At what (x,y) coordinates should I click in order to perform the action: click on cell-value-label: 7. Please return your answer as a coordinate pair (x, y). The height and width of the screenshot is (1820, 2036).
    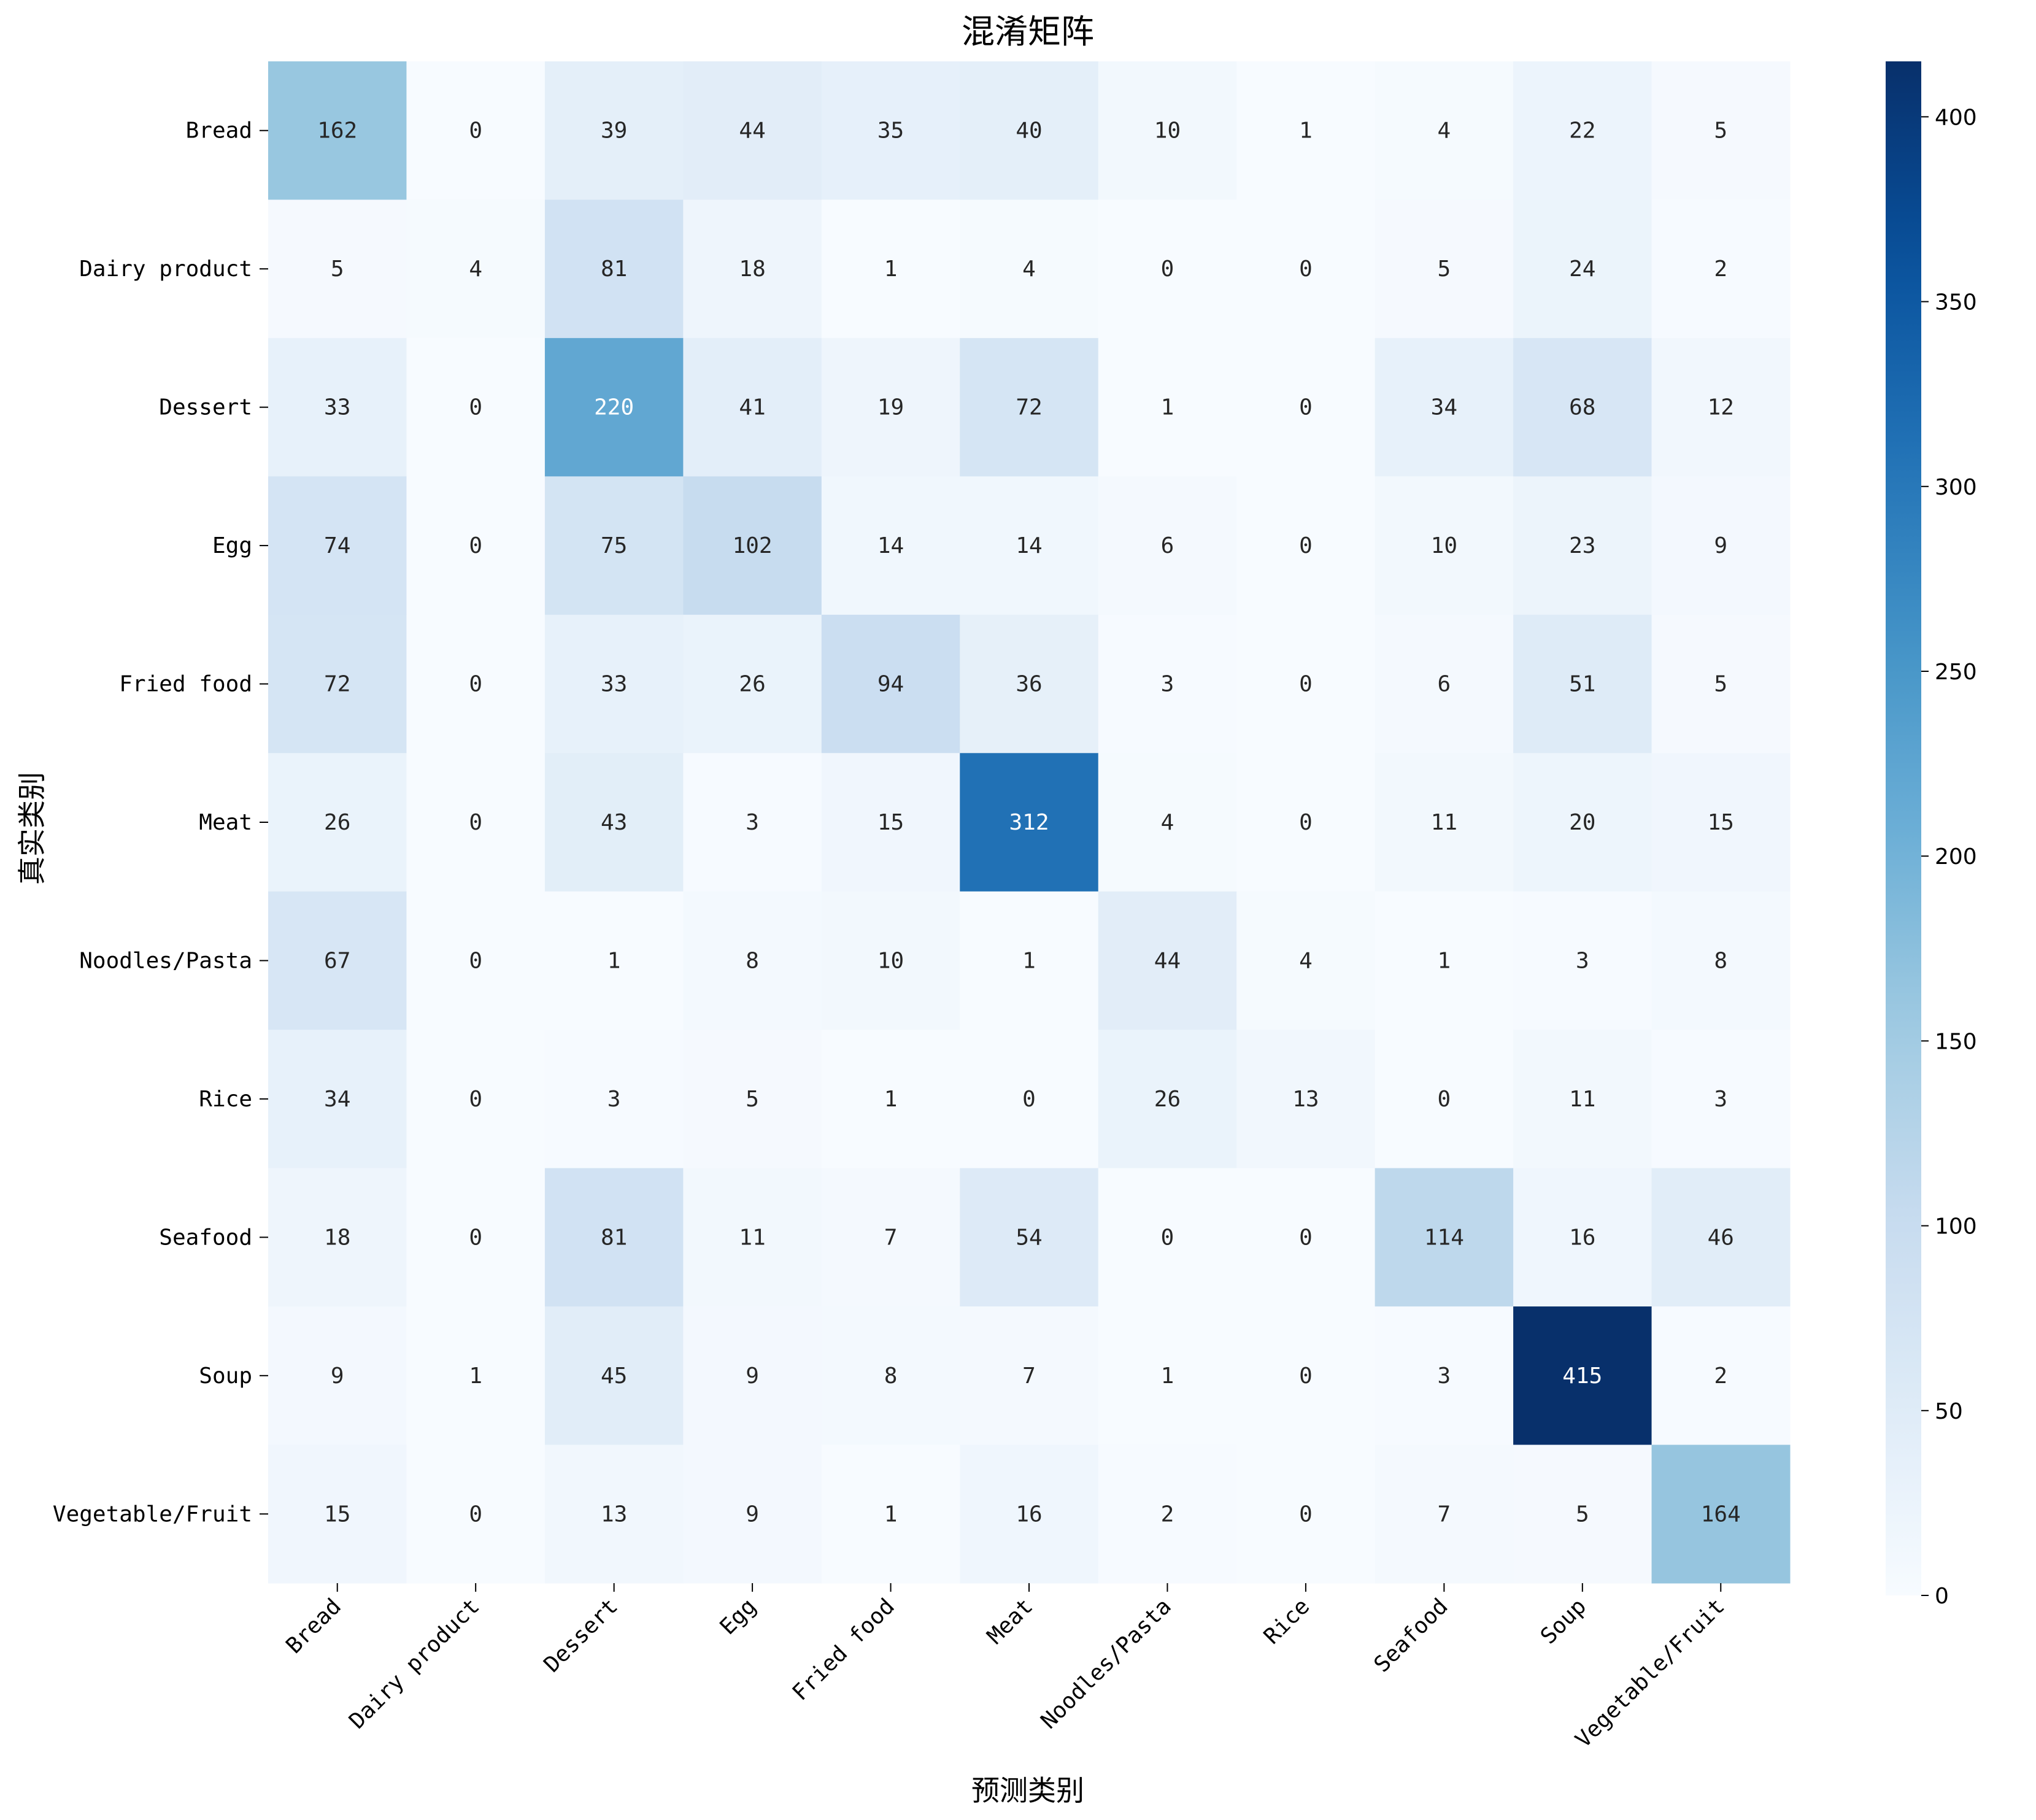
    Looking at the image, I should click on (1444, 1514).